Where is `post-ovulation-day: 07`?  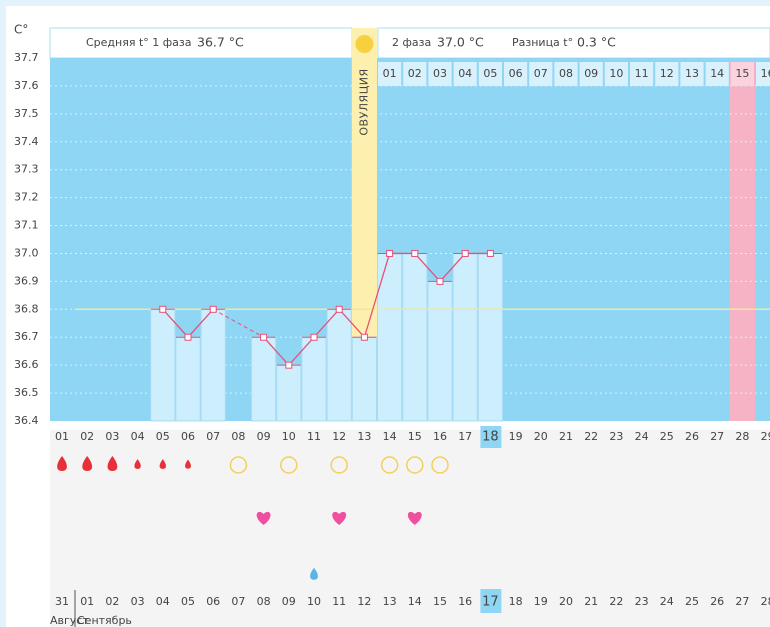 post-ovulation-day: 07 is located at coordinates (541, 73).